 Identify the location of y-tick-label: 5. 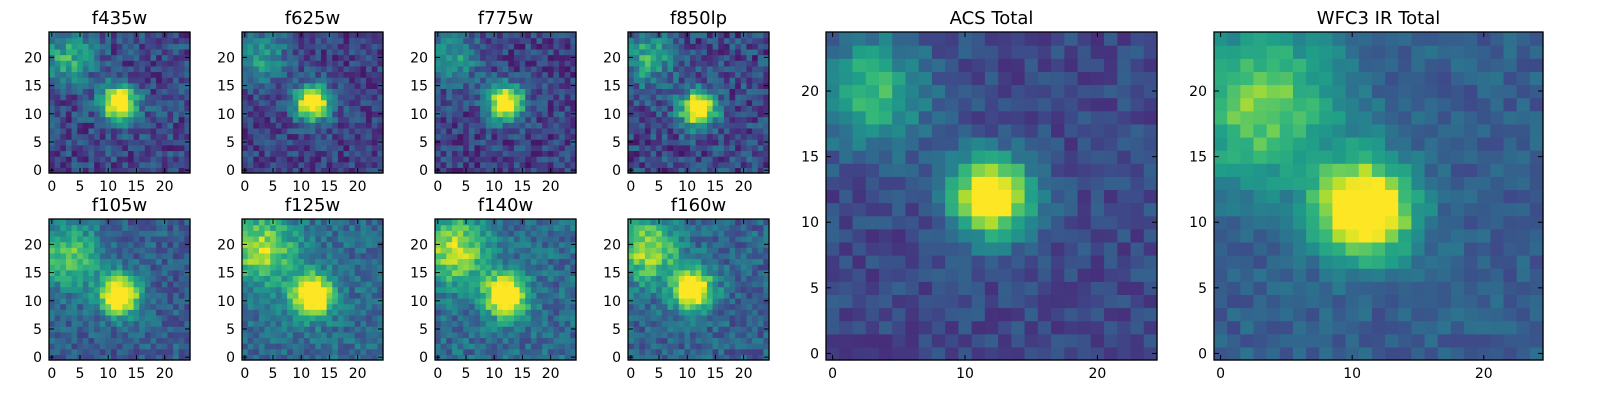
(616, 143).